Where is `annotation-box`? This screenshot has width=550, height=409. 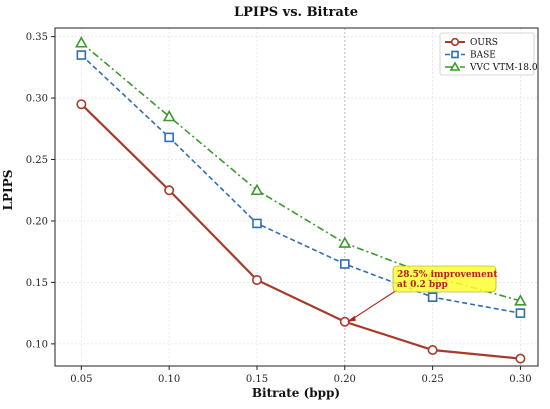
annotation-box is located at coordinates (444, 279).